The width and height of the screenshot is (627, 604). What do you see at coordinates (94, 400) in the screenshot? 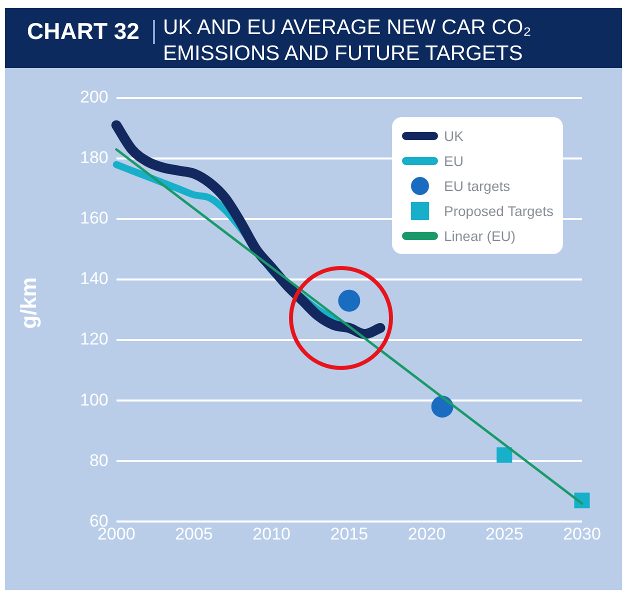
I see `y-tick-label: 100` at bounding box center [94, 400].